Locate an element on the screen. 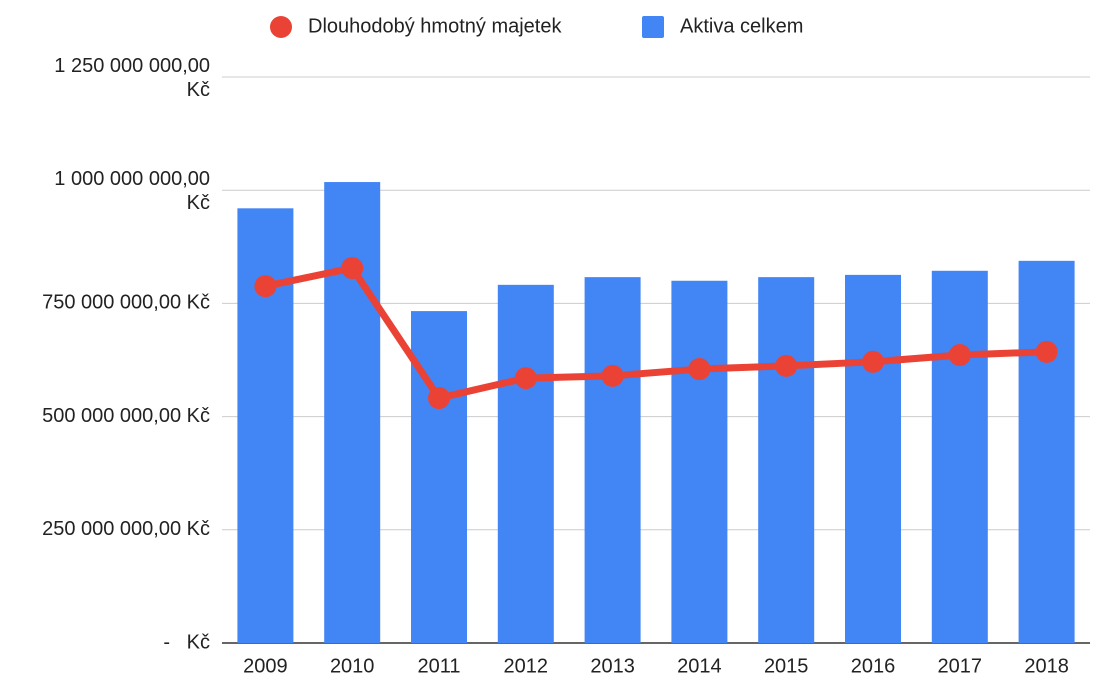  x-tick-label: 2015 is located at coordinates (786, 666).